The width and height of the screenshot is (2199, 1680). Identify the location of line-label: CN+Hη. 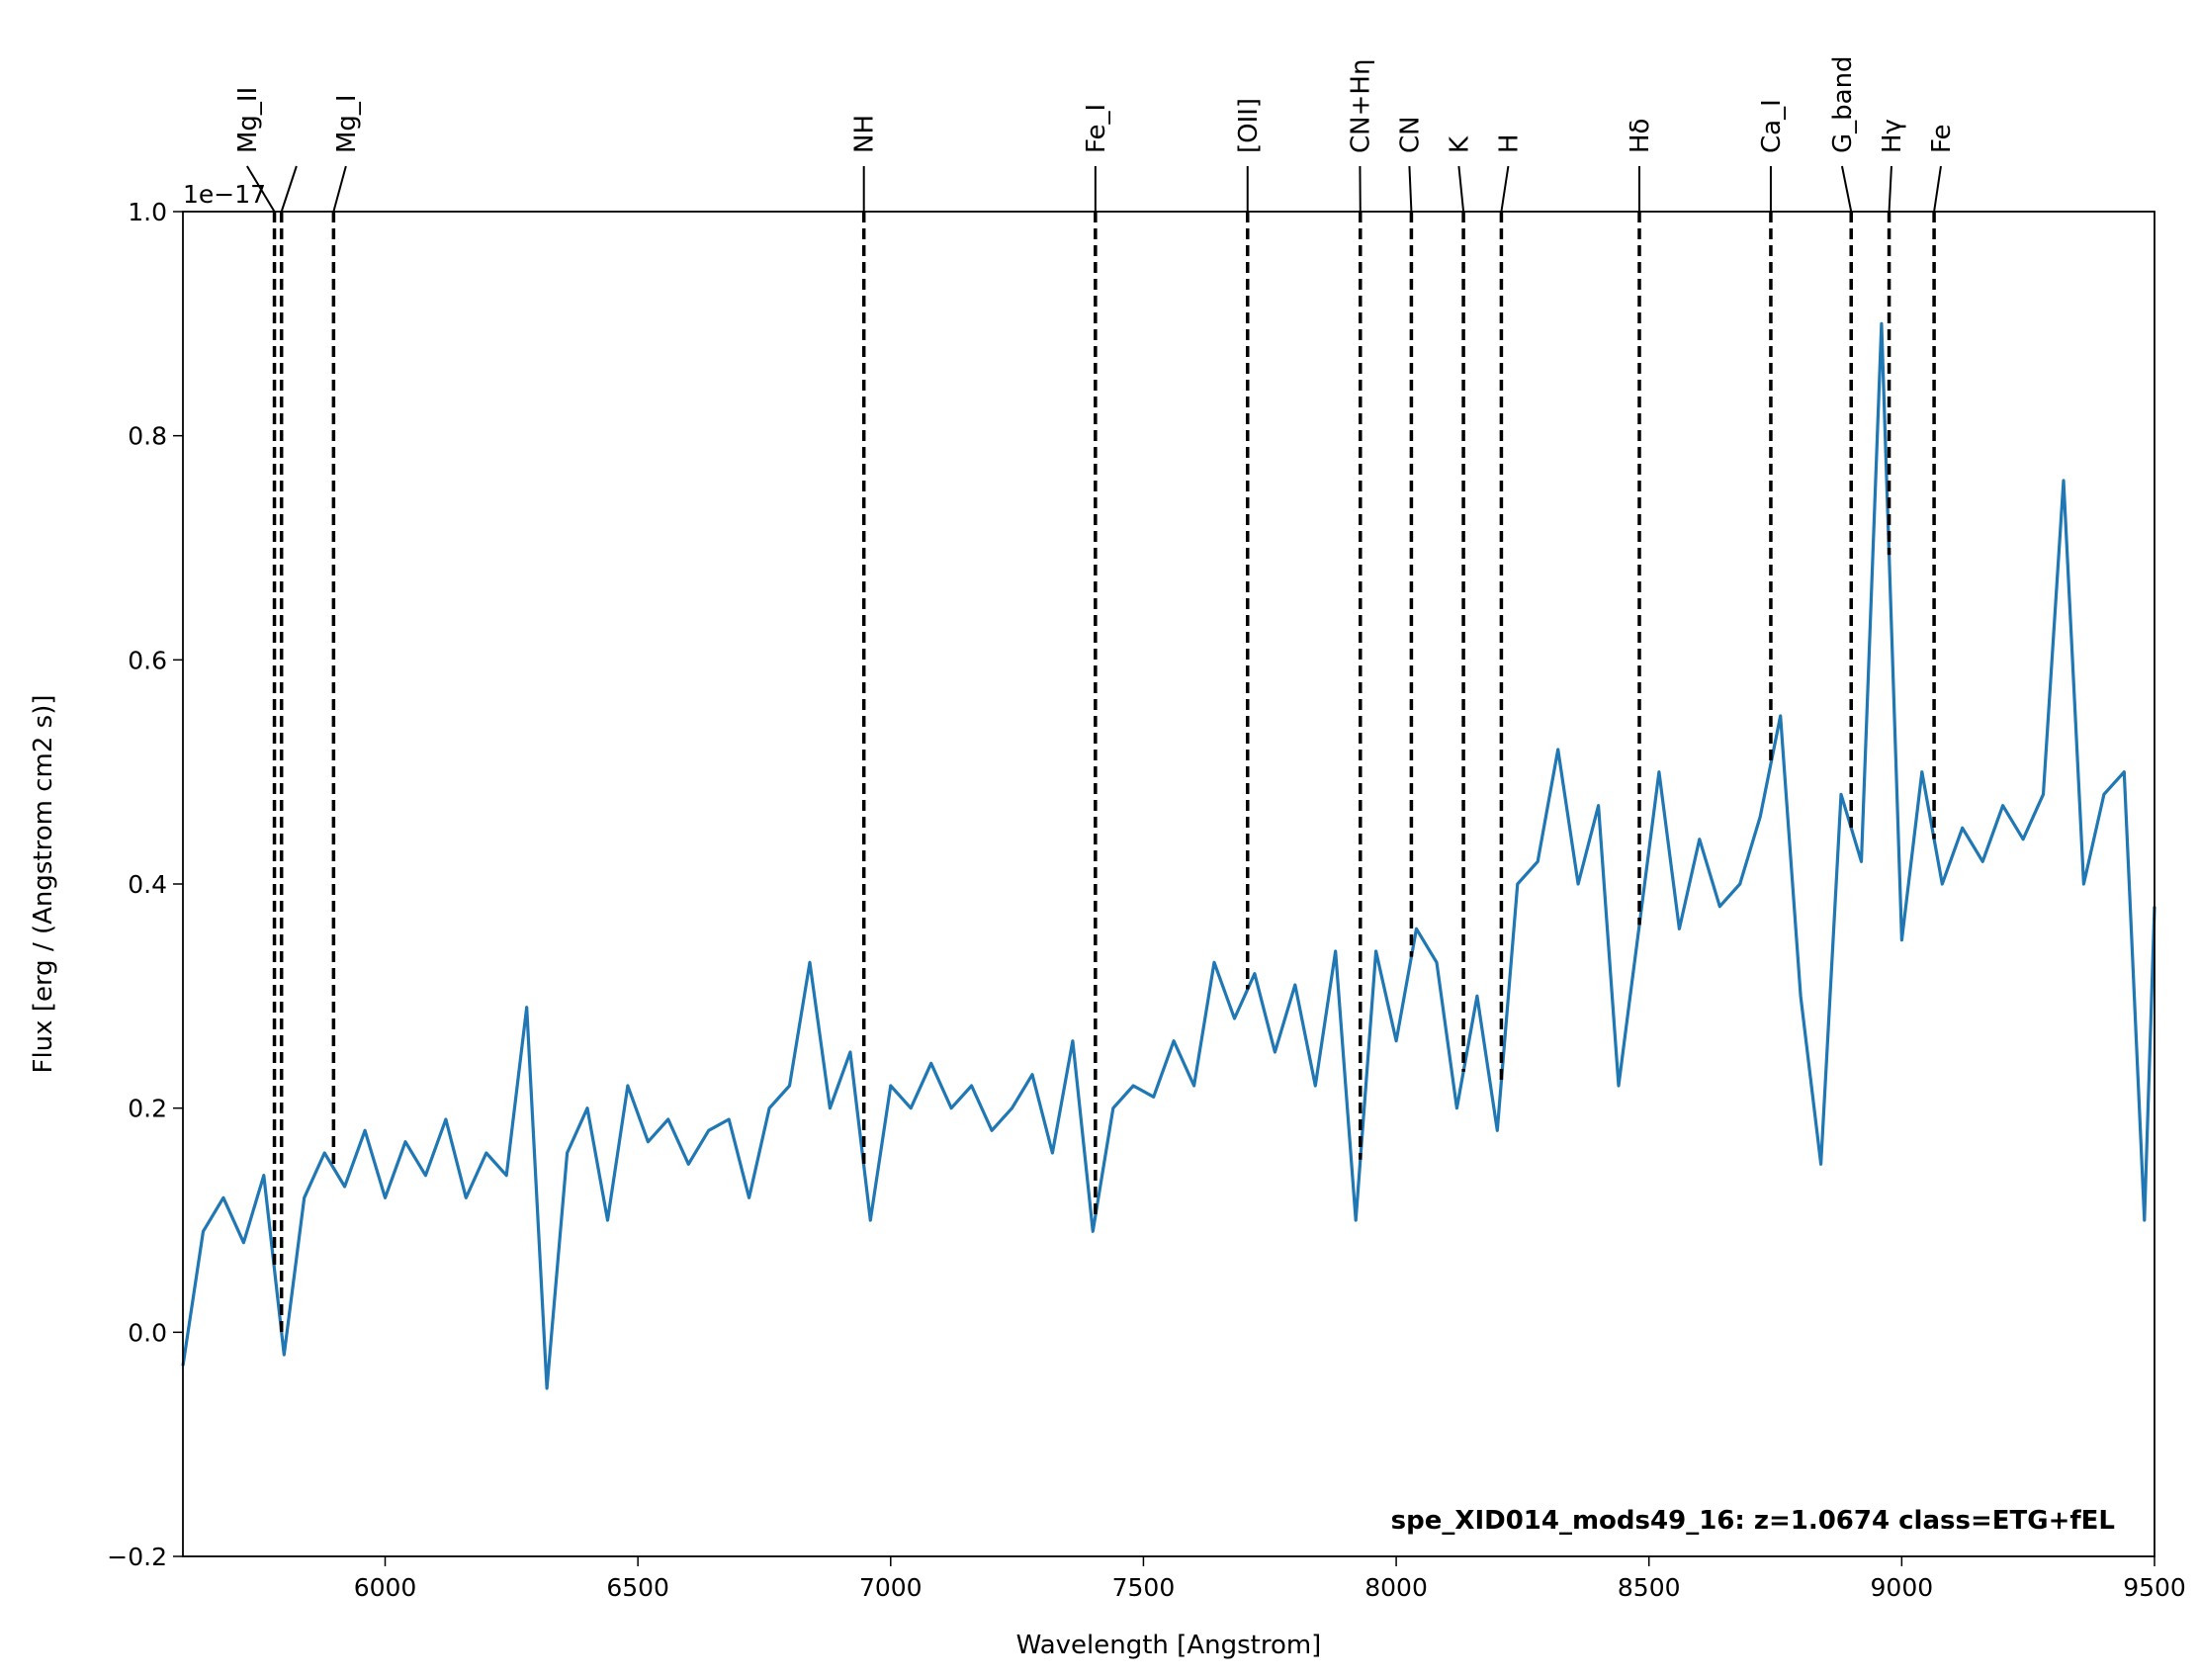
(1360, 106).